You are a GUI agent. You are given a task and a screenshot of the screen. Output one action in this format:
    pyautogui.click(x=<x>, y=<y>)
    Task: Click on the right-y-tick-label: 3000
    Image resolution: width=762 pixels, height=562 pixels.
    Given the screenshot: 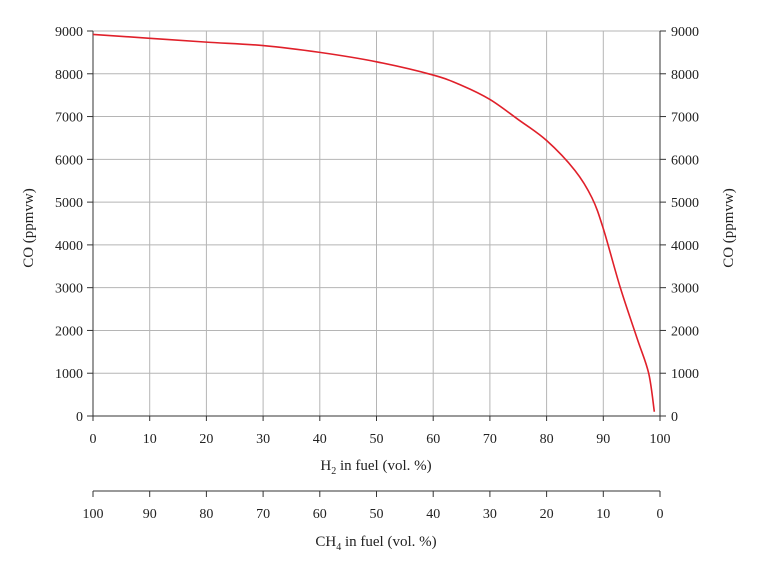 What is the action you would take?
    pyautogui.click(x=685, y=289)
    